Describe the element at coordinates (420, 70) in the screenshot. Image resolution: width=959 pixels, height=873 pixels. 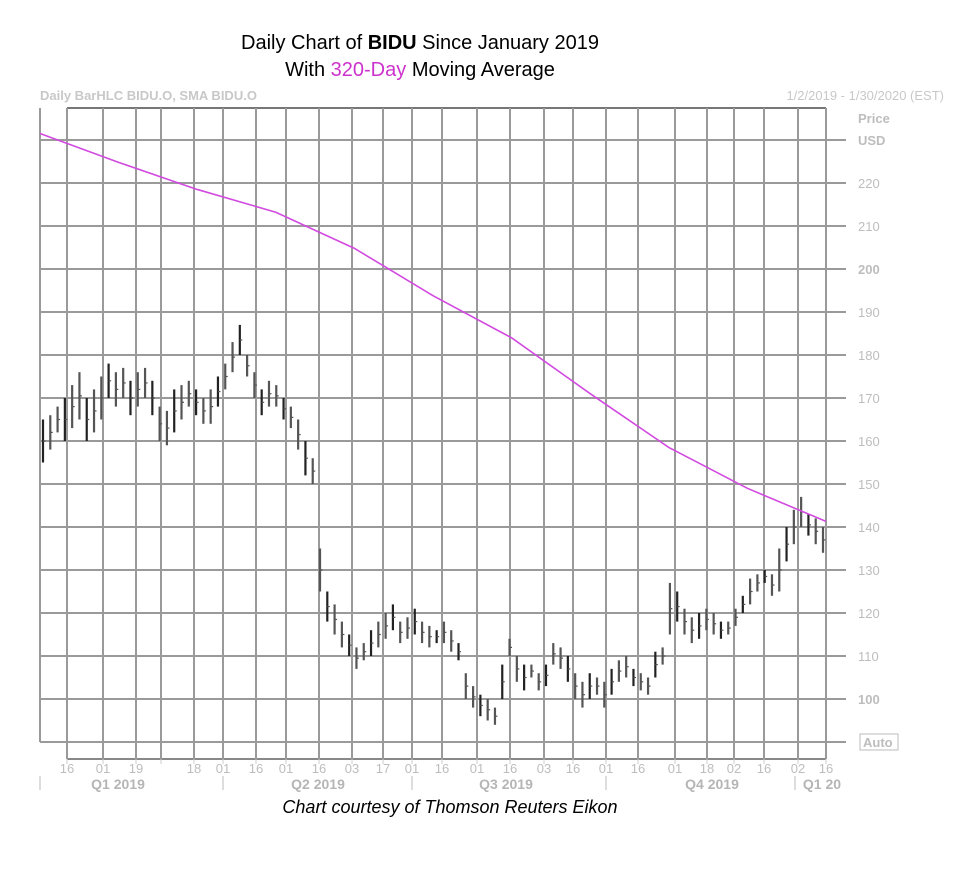
I see `chart-title-line2: With 320-Day Moving Average` at that location.